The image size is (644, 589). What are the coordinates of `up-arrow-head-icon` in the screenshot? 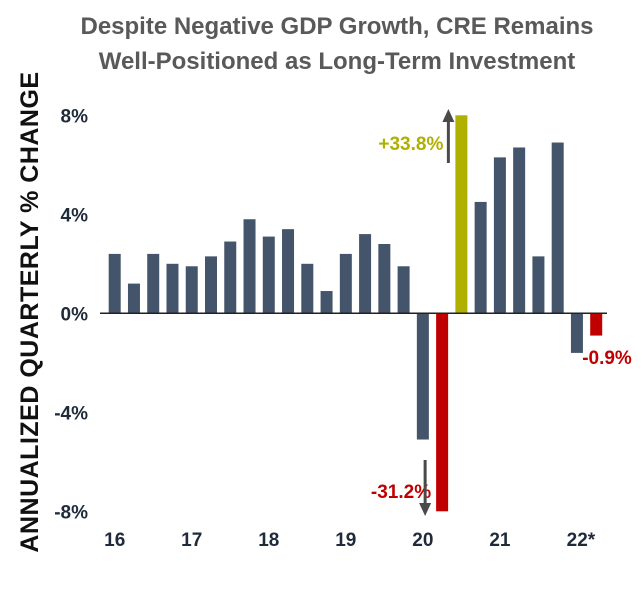 It's located at (448, 115).